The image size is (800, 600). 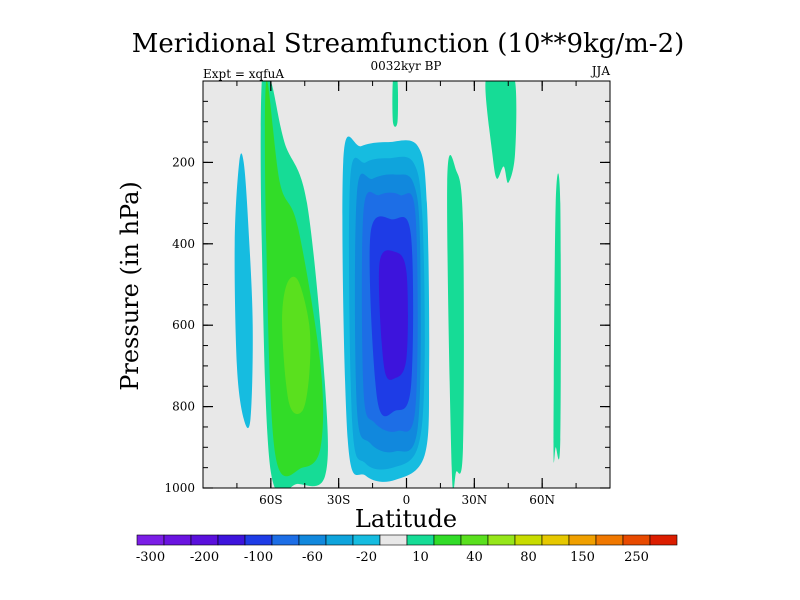 I want to click on x-tick-label: 0, so click(x=407, y=500).